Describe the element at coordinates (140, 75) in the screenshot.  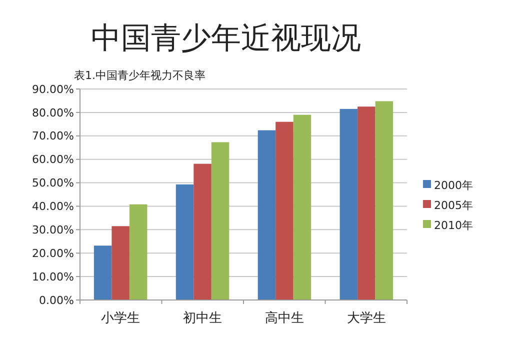
I see `chart-subtitle: 表1.中国青少年视力不良率` at that location.